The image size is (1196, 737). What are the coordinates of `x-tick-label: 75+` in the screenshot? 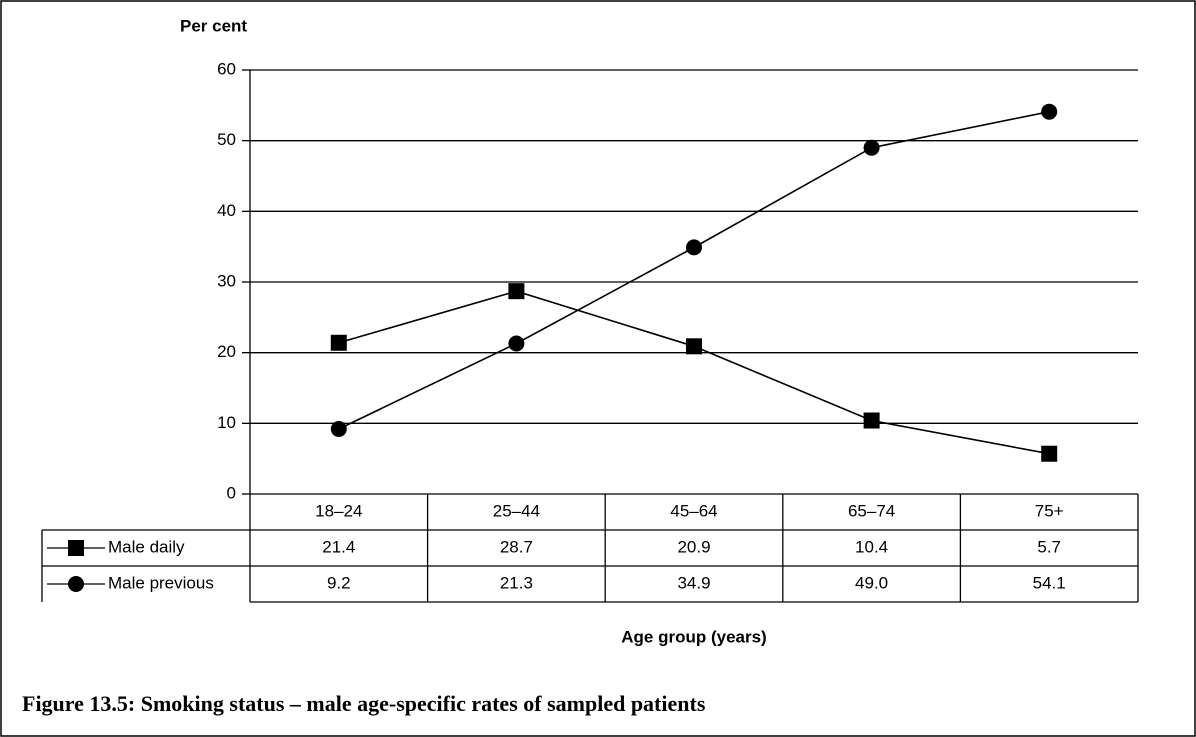 It's located at (1049, 510).